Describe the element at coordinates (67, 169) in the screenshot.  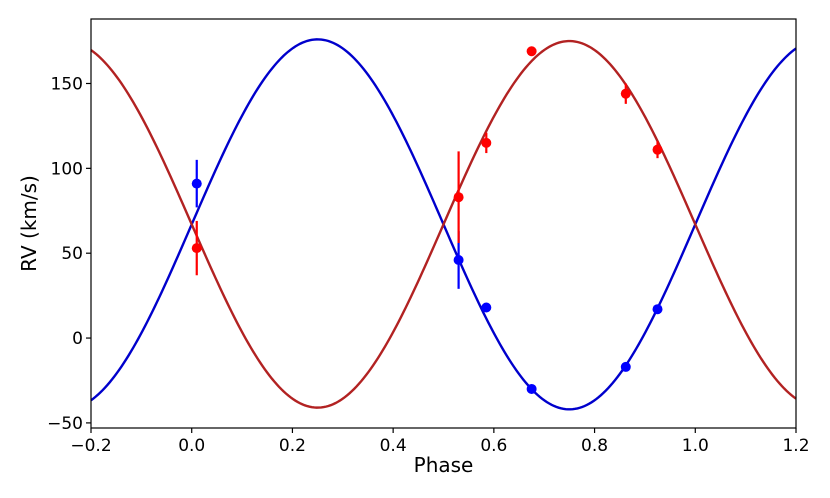
I see `y-tick-label: 100` at that location.